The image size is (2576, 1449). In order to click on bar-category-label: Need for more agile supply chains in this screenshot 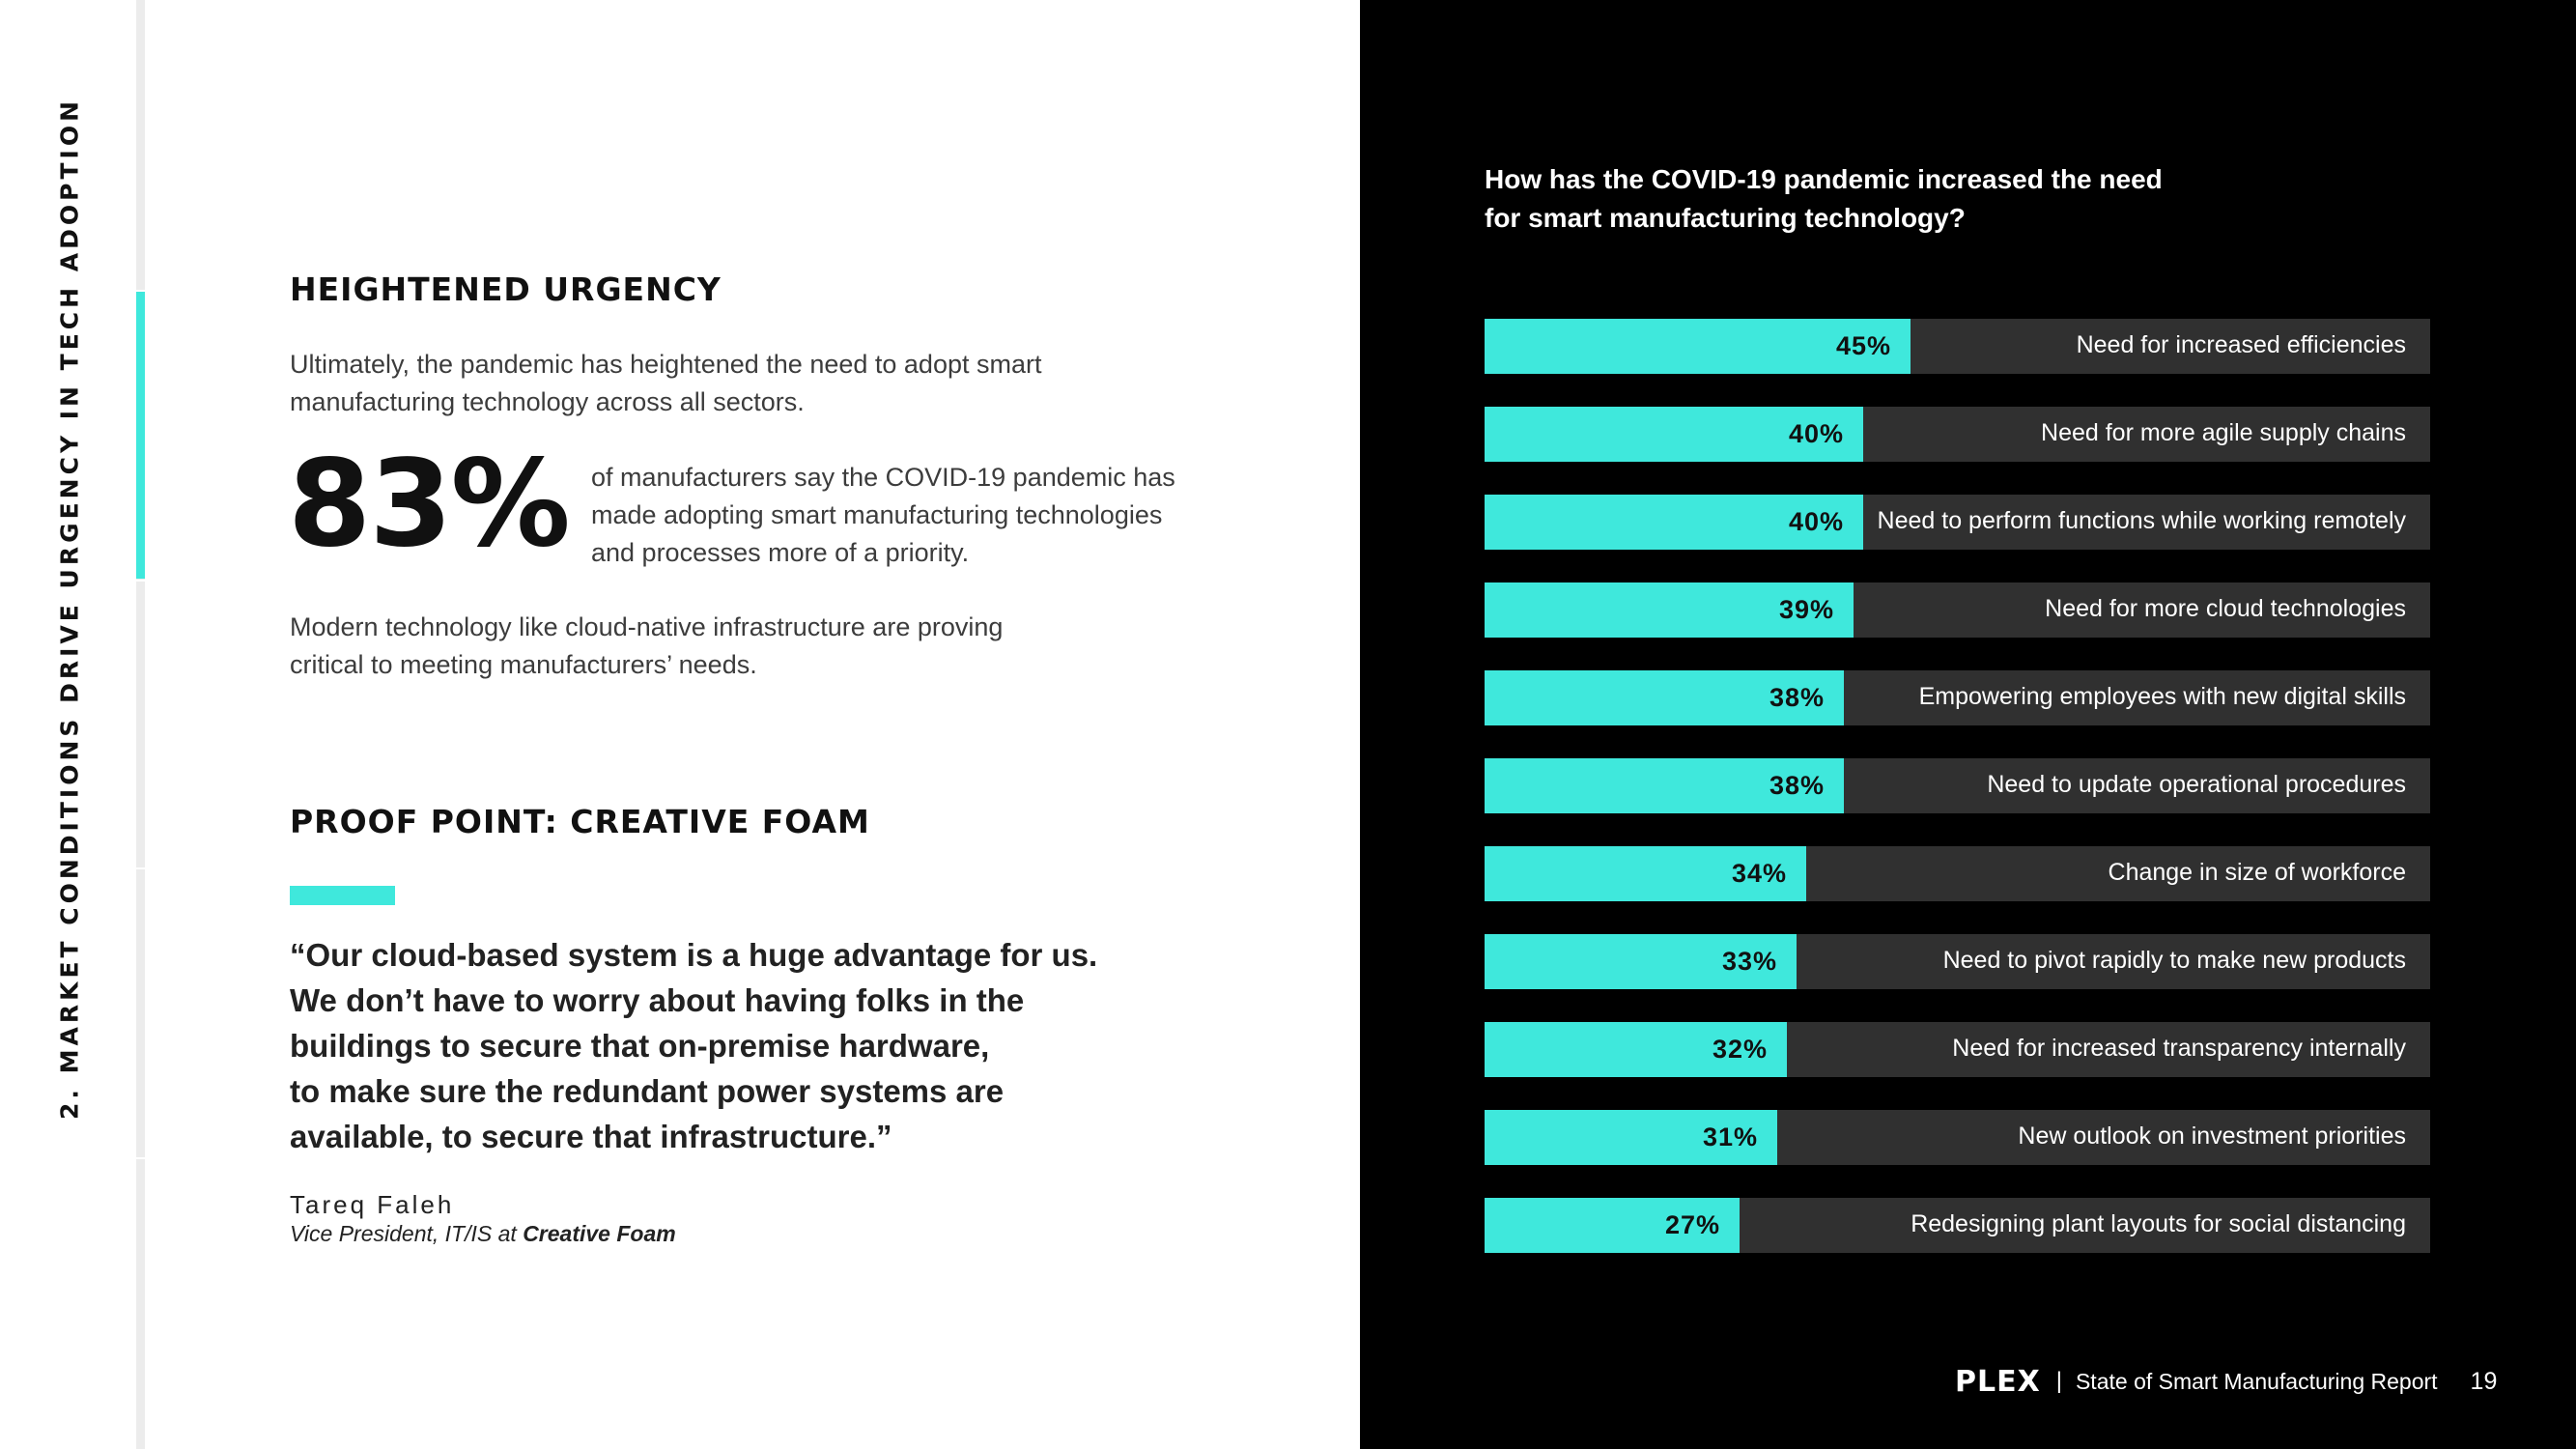, I will do `click(2223, 432)`.